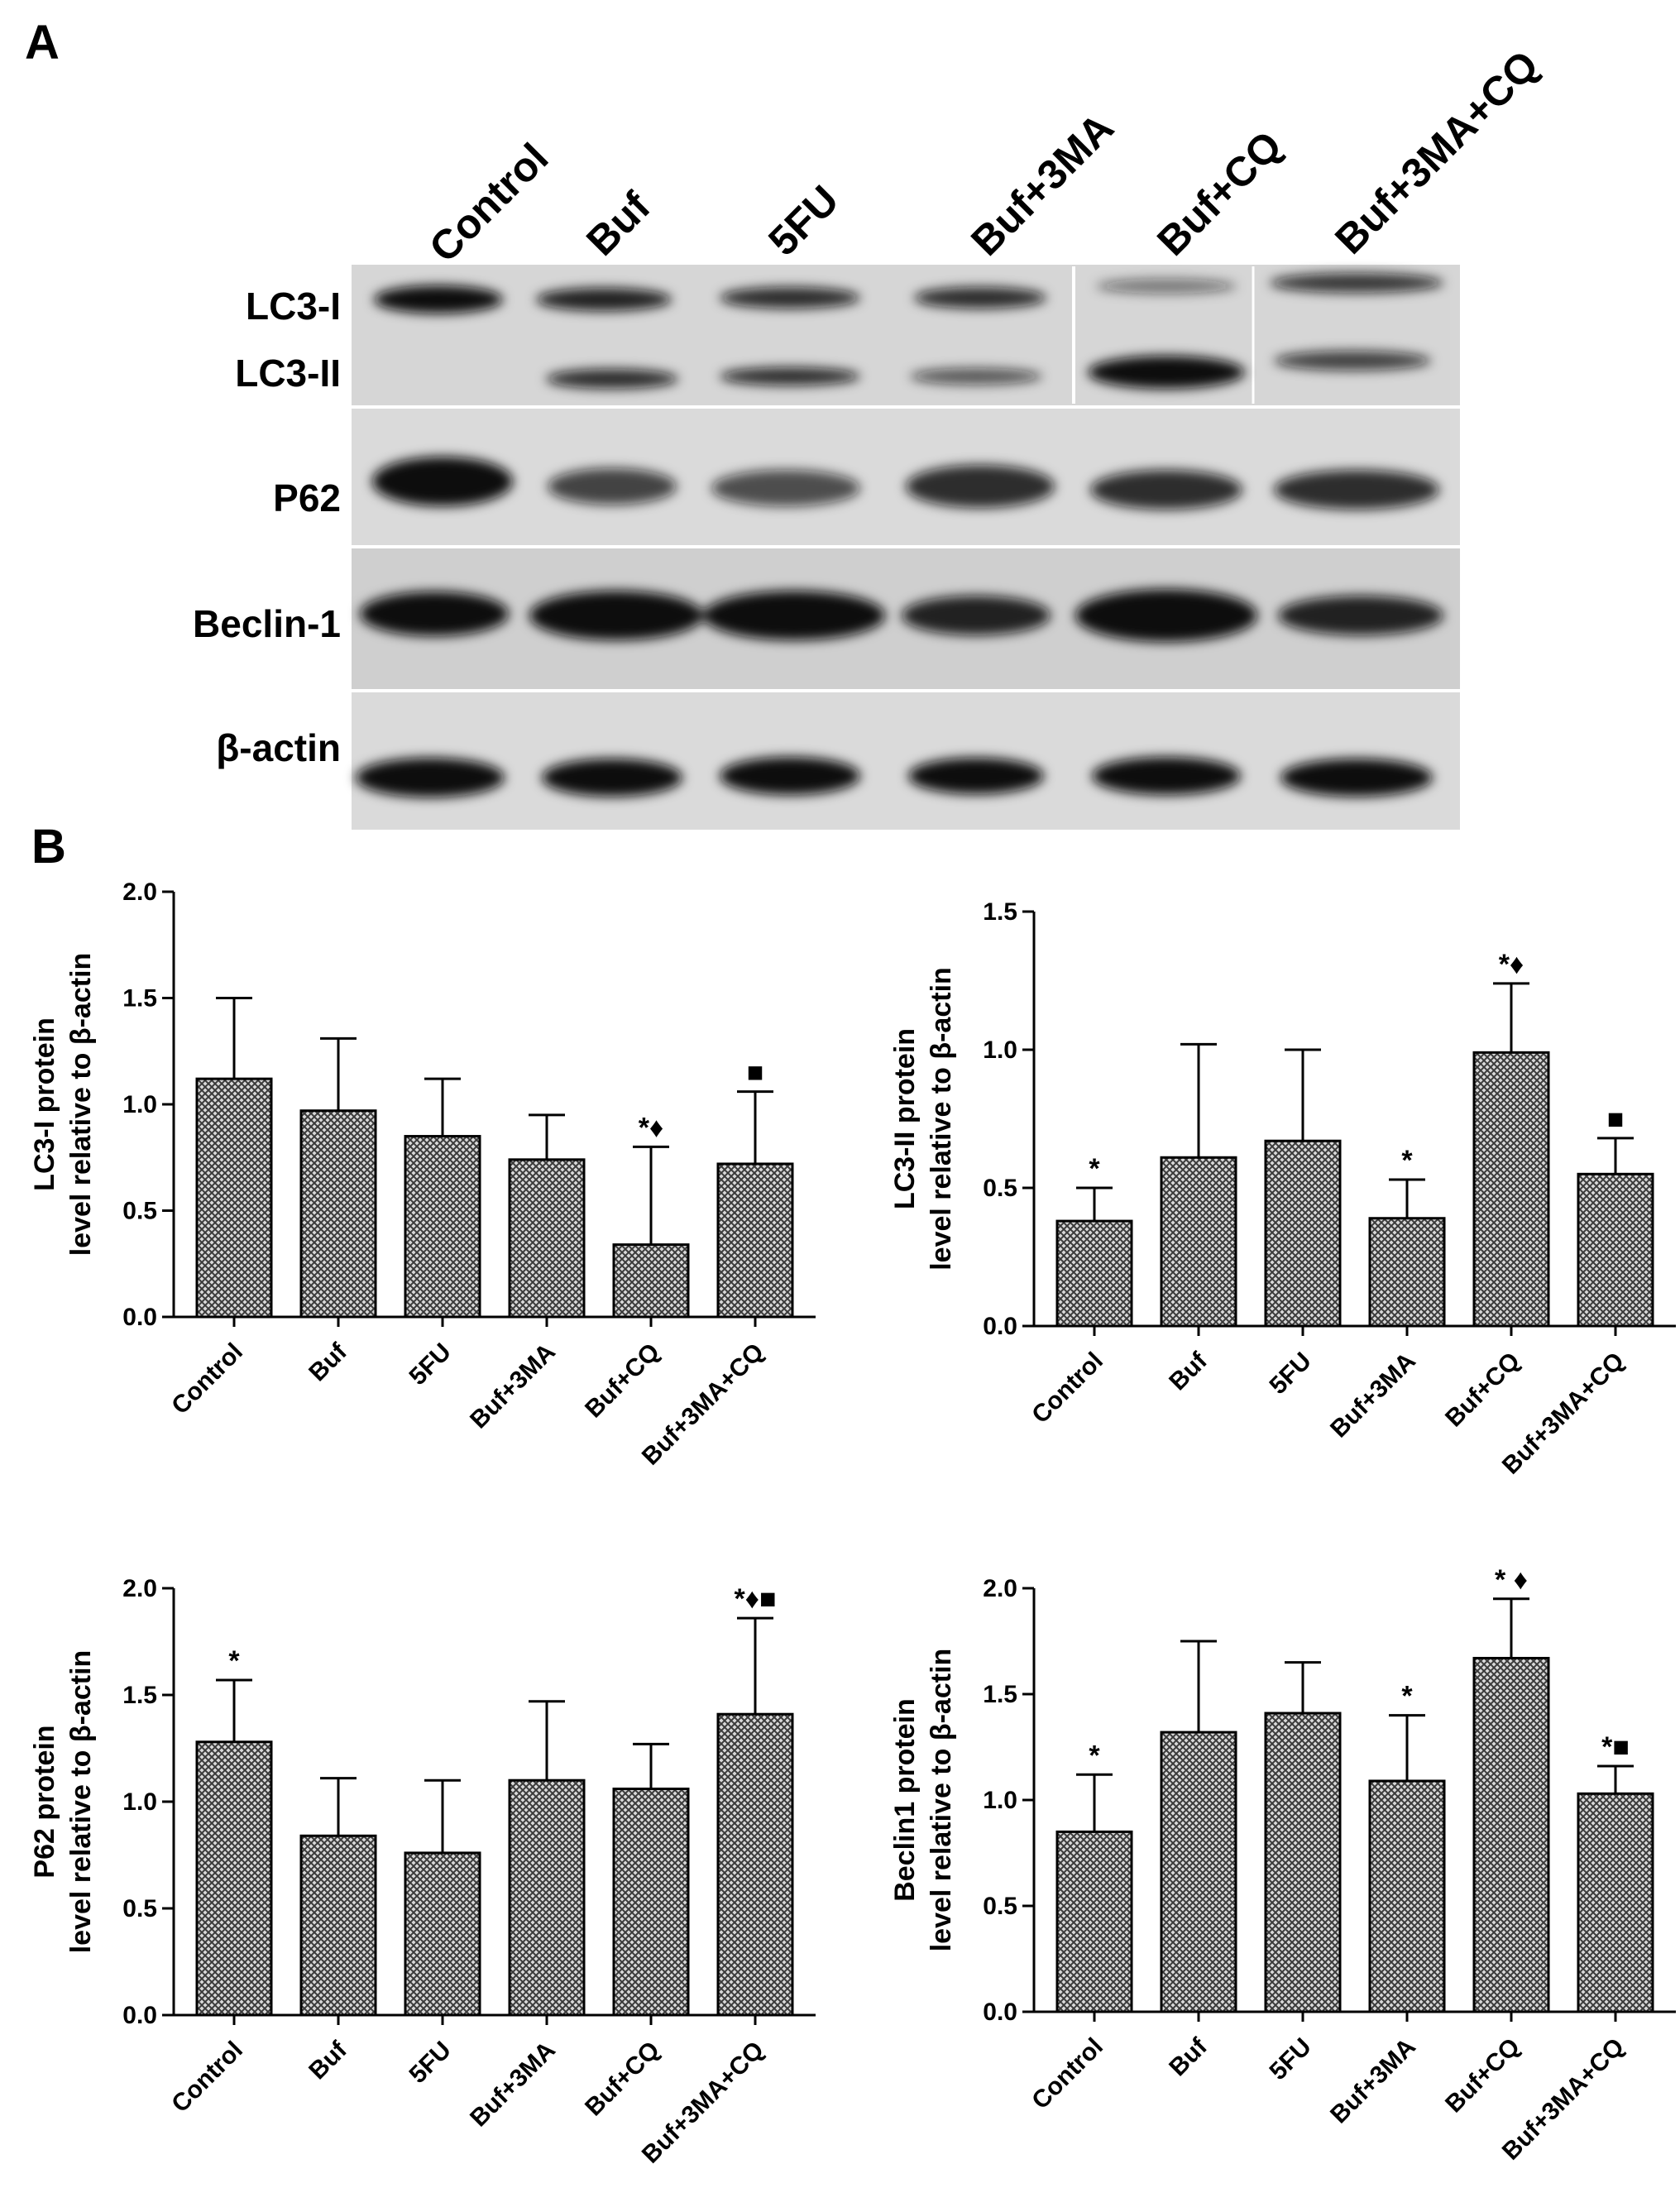 The width and height of the screenshot is (1680, 2207). Describe the element at coordinates (488, 203) in the screenshot. I see `blot-lane-label: Control` at that location.